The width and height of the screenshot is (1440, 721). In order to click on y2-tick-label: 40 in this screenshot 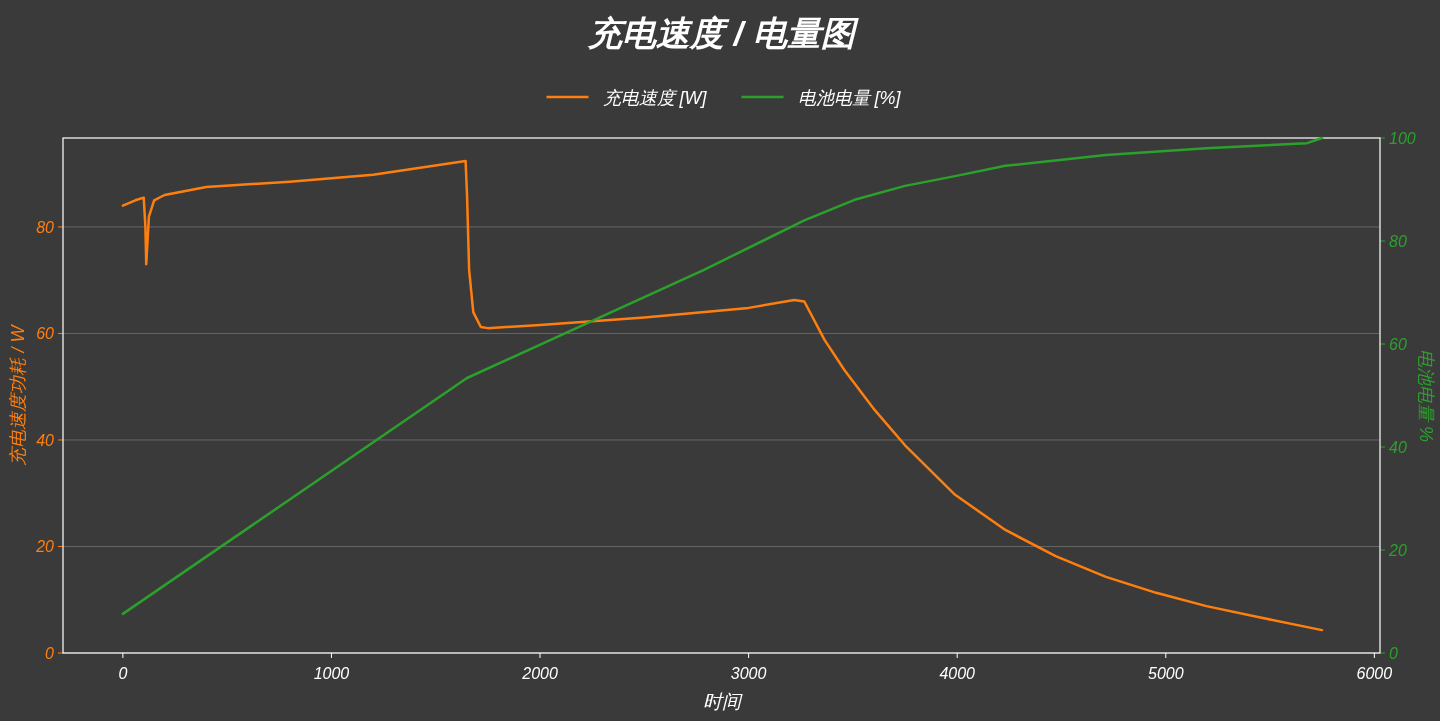, I will do `click(1398, 447)`.